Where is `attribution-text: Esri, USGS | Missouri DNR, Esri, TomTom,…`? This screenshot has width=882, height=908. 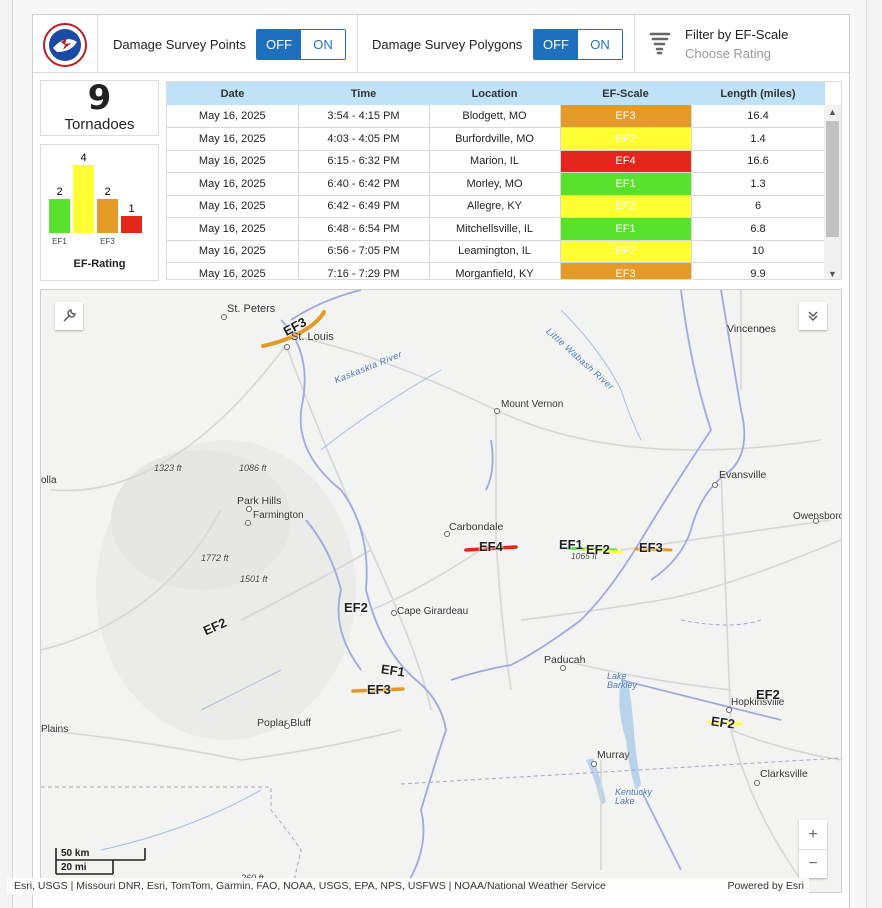
attribution-text: Esri, USGS | Missouri DNR, Esri, TomTom,… is located at coordinates (310, 886).